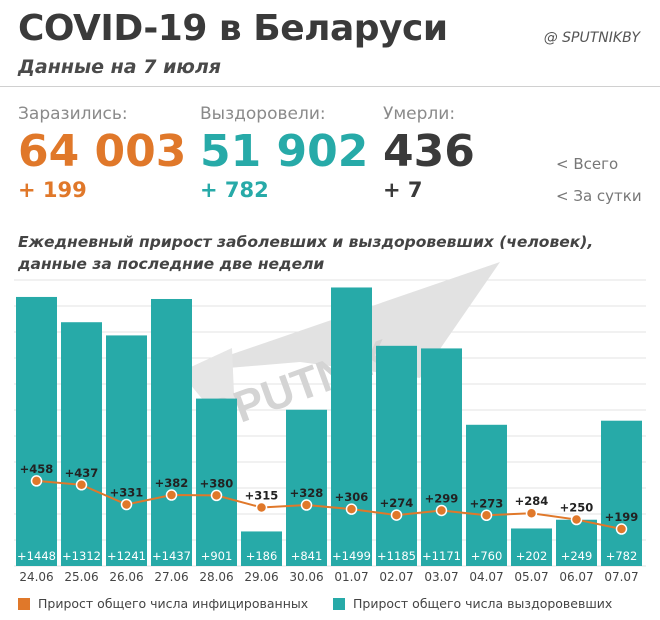  Describe the element at coordinates (36, 577) in the screenshot. I see `x-tick-label: 24.06` at that location.